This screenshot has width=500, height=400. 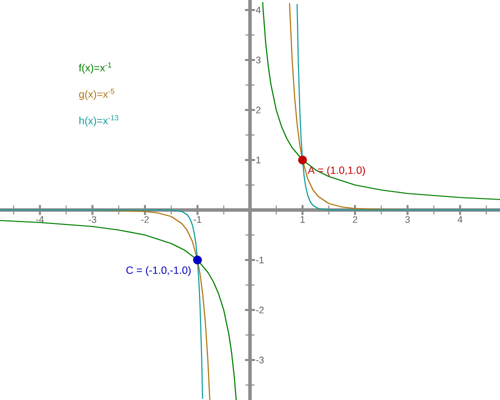 What do you see at coordinates (258, 160) in the screenshot?
I see `y-tick-label: 1` at bounding box center [258, 160].